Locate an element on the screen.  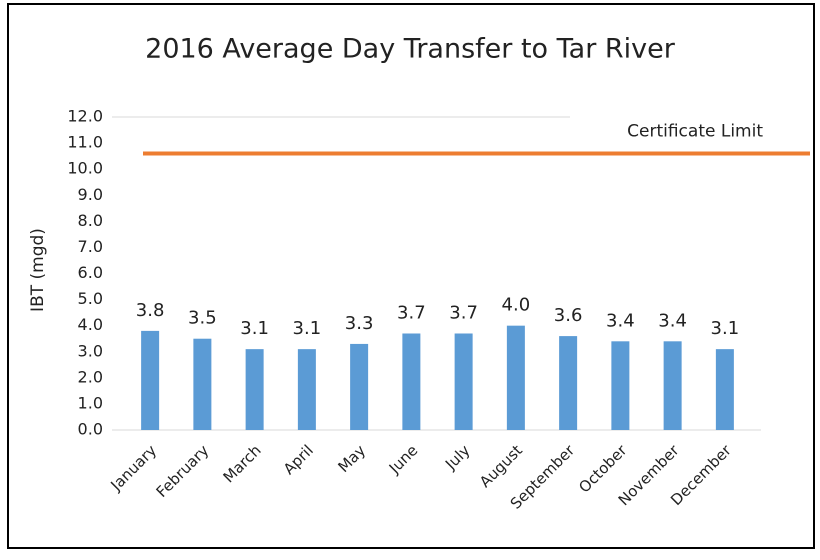
value-label: 3.6 is located at coordinates (568, 315).